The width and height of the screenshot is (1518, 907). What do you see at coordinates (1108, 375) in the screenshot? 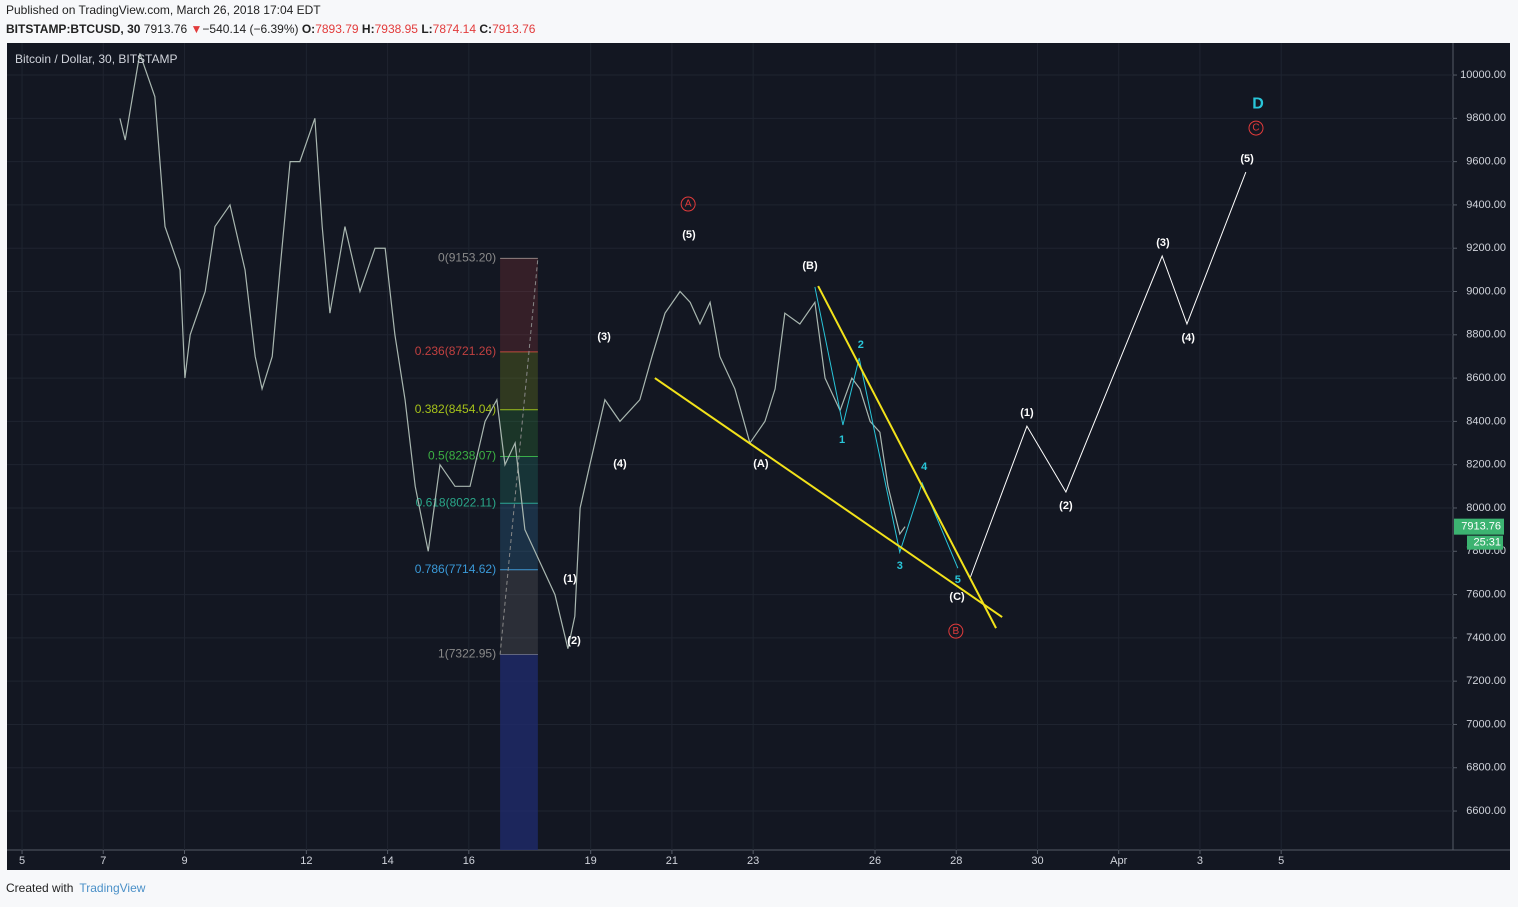
I see `projection` at bounding box center [1108, 375].